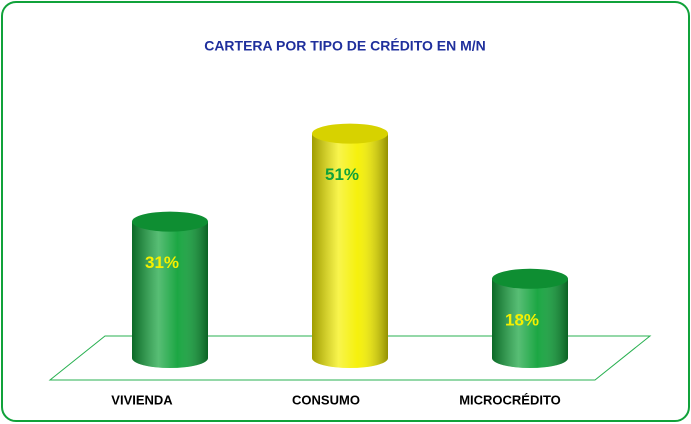 Image resolution: width=691 pixels, height=424 pixels. Describe the element at coordinates (326, 399) in the screenshot. I see `x-tick-label: CONSUMO` at that location.